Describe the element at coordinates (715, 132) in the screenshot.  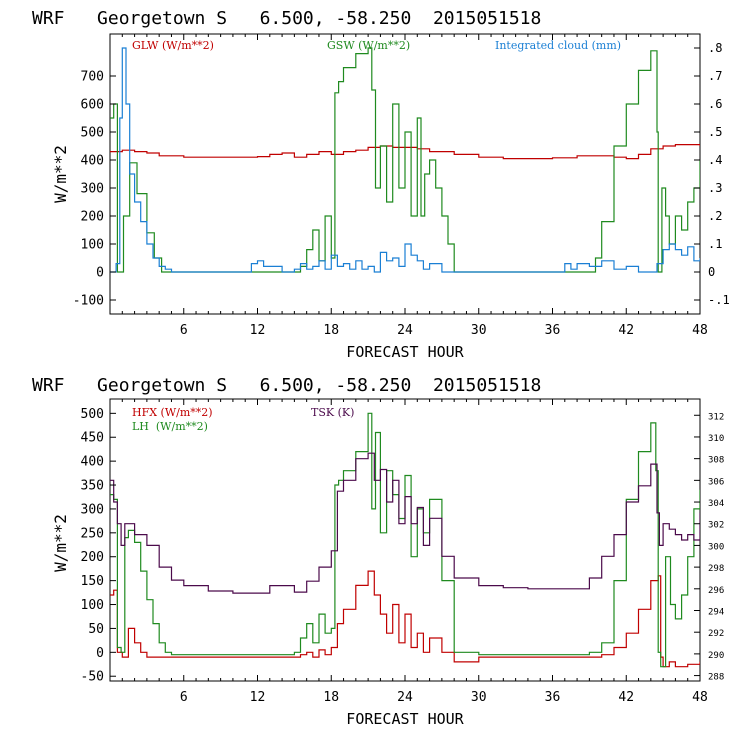
I see `y2-tick-label: .5` at that location.